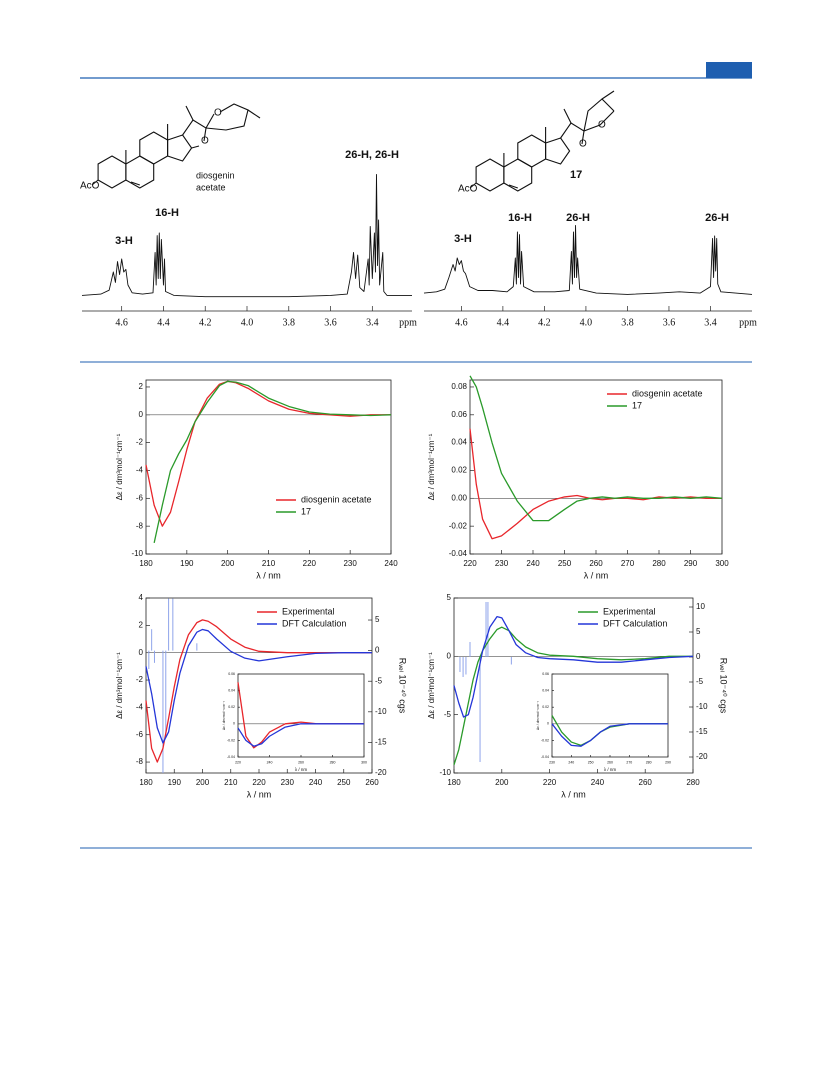  What do you see at coordinates (90, 186) in the screenshot?
I see `atom-label: AcO` at bounding box center [90, 186].